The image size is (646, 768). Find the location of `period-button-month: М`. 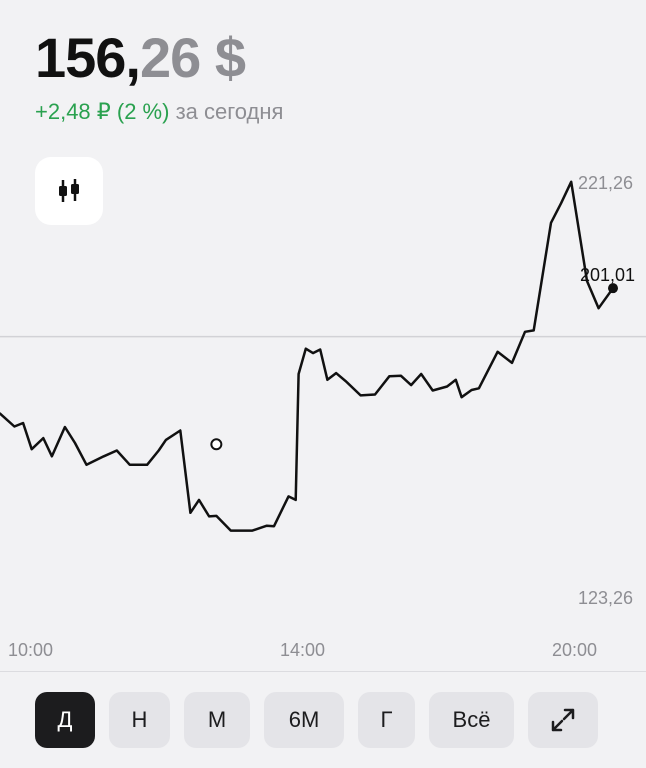

period-button-month: М is located at coordinates (217, 720).